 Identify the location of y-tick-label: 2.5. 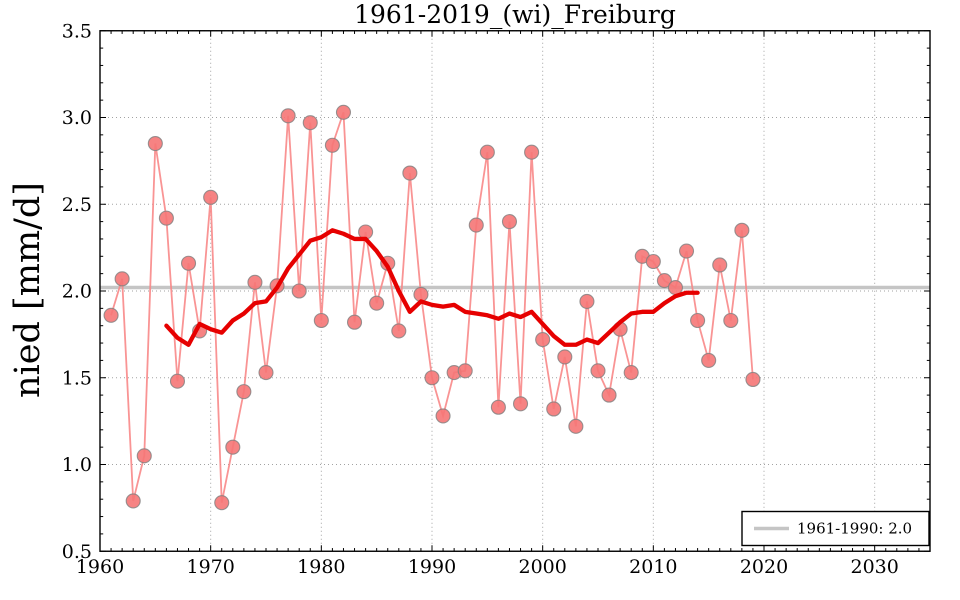
(77, 205).